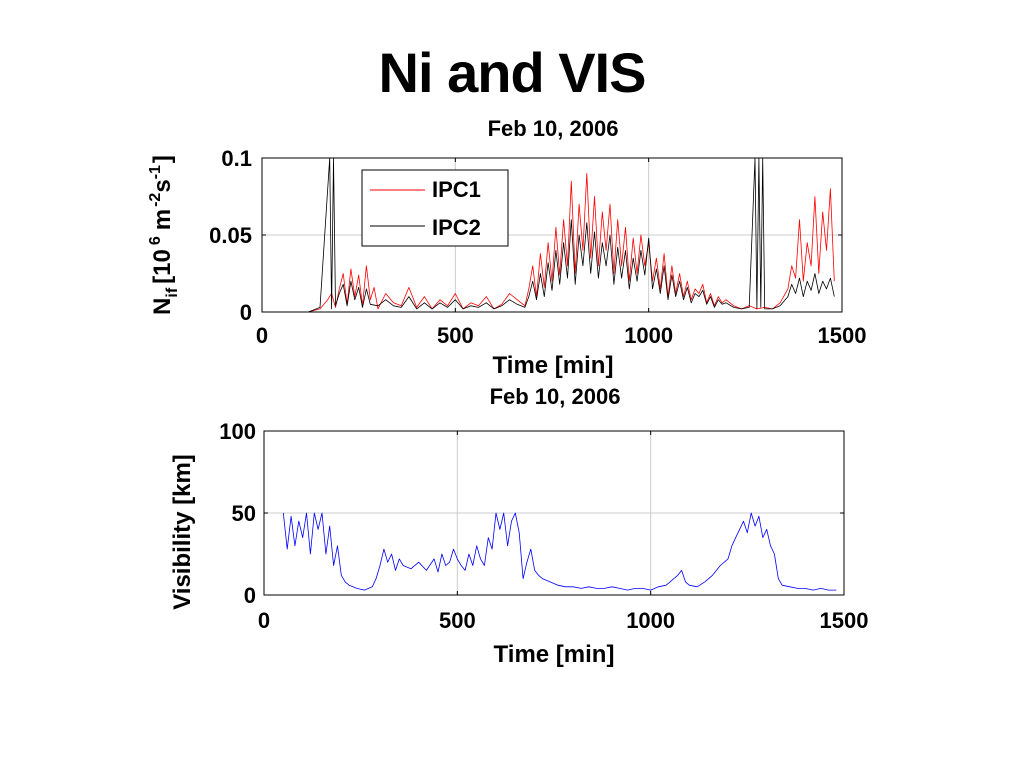 The image size is (1024, 768). I want to click on ni-series-group, so click(548, 235).